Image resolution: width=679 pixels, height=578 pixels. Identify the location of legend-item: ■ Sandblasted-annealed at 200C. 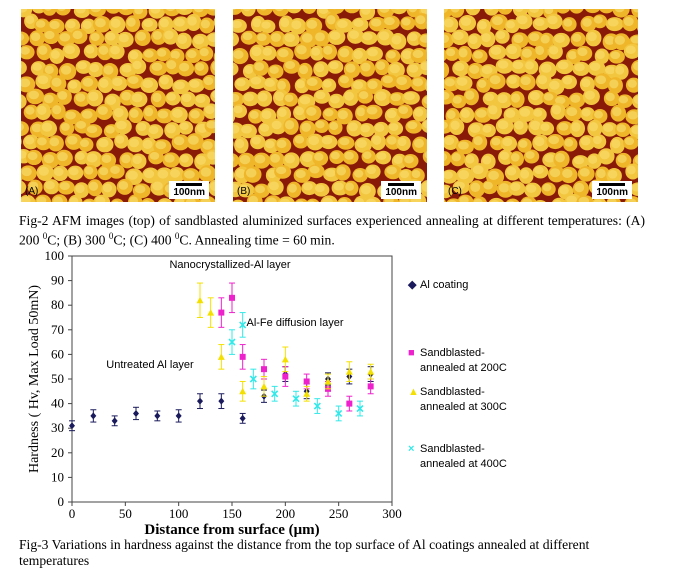
(457, 361).